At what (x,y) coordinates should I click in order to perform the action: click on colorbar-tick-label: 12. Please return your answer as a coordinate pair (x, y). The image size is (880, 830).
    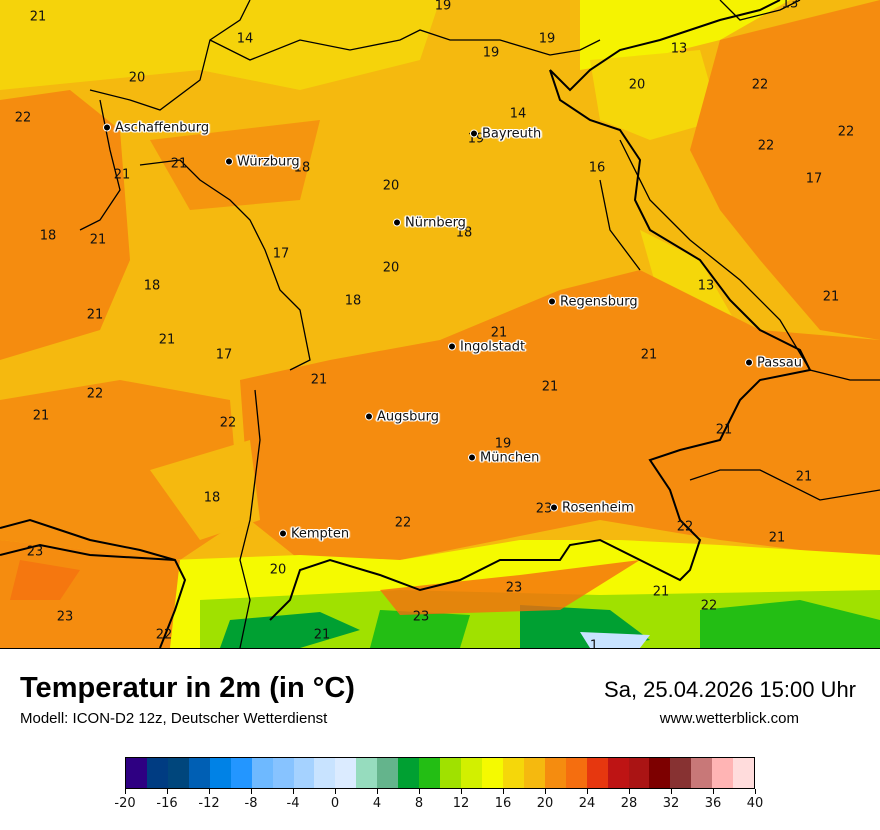
    Looking at the image, I should click on (461, 803).